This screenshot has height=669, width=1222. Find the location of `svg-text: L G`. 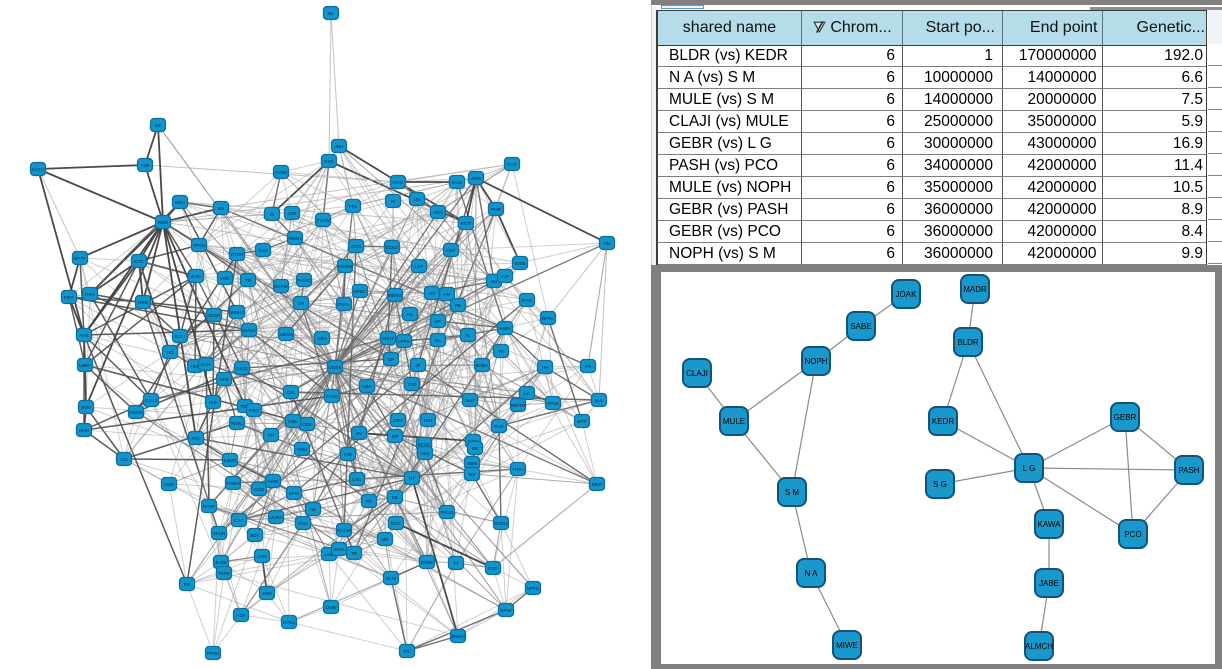

svg-text: L G is located at coordinates (1029, 468).